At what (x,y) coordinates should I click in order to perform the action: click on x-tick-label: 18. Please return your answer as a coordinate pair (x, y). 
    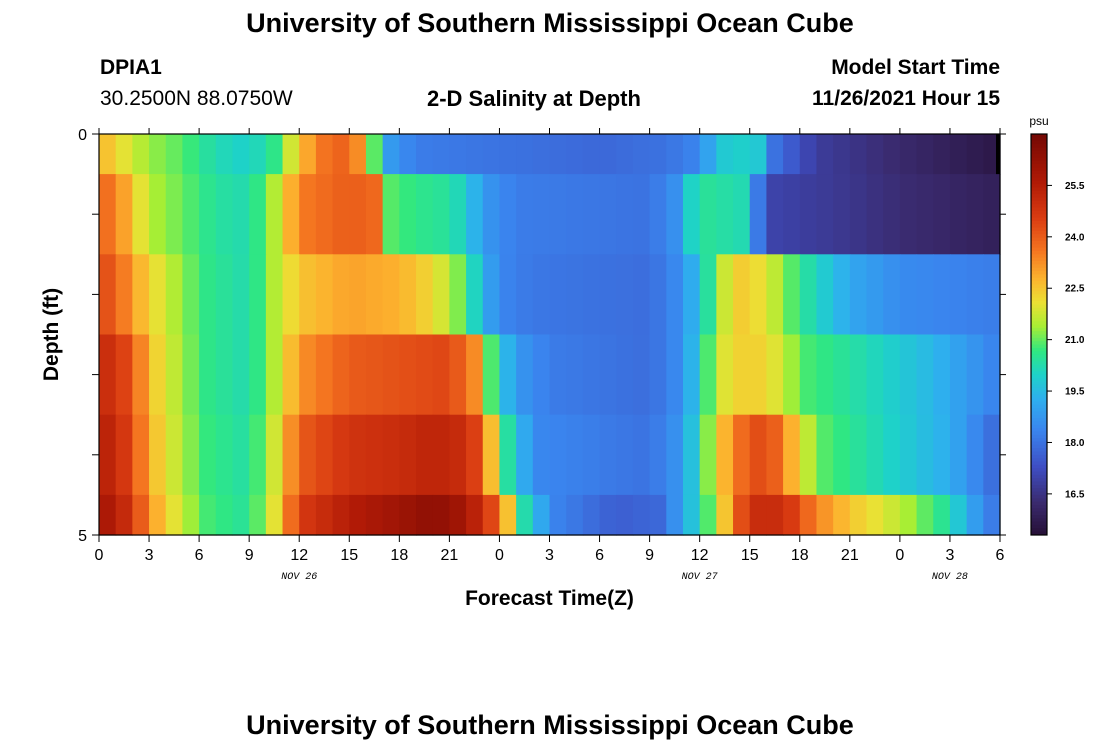
    Looking at the image, I should click on (800, 555).